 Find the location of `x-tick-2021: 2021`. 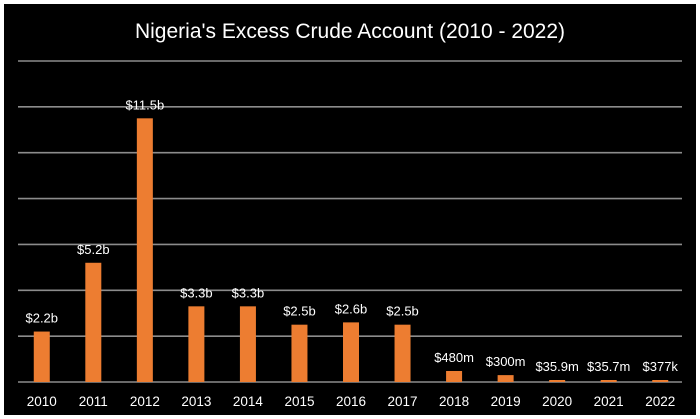

x-tick-2021: 2021 is located at coordinates (609, 401).